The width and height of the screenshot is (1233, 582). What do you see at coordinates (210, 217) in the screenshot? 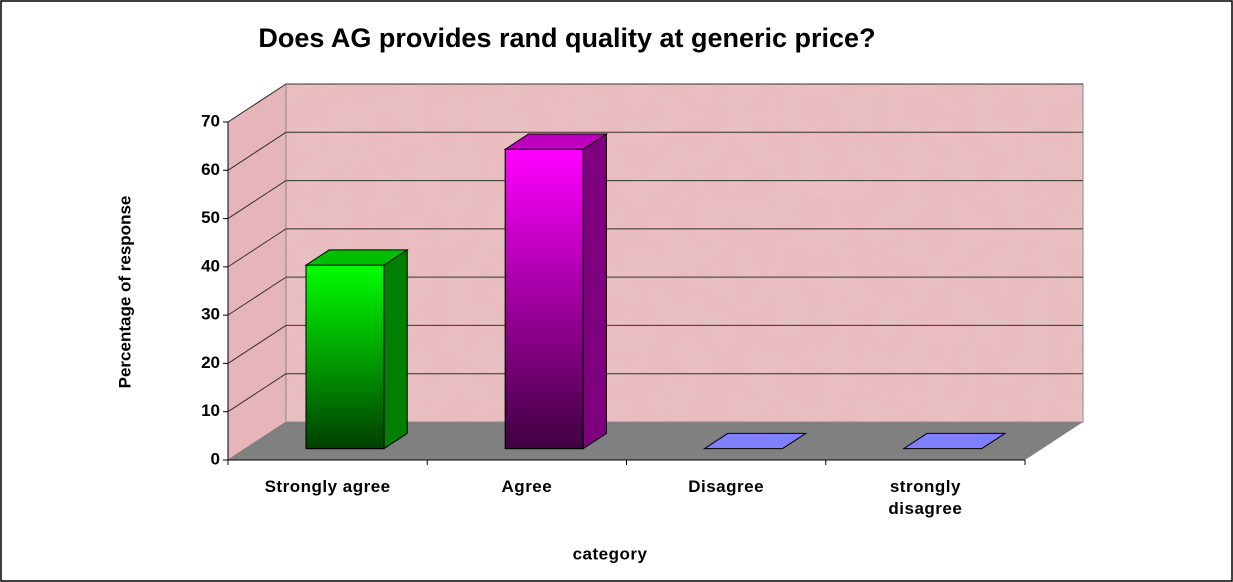
I see `y-tick-label: 50` at bounding box center [210, 217].